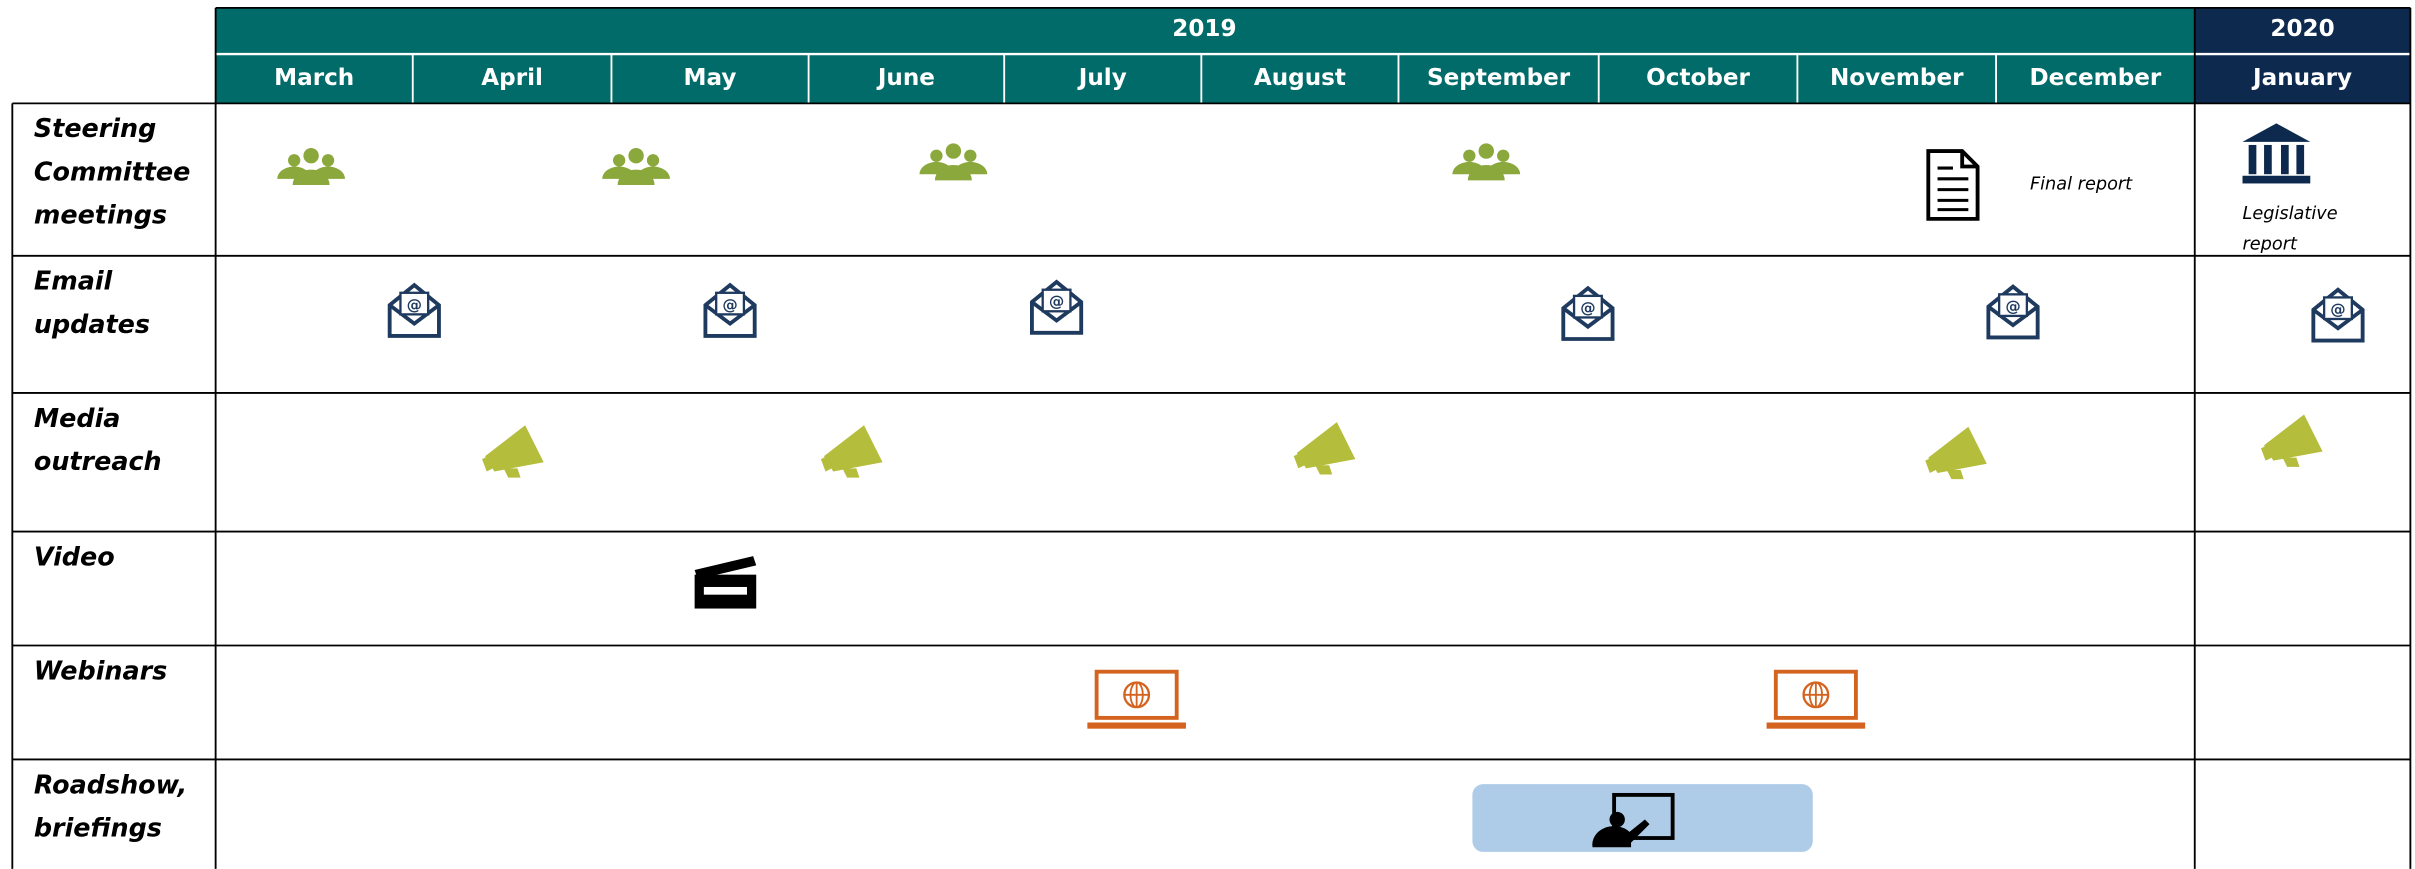  Describe the element at coordinates (1205, 55) in the screenshot. I see `header-2019` at that location.